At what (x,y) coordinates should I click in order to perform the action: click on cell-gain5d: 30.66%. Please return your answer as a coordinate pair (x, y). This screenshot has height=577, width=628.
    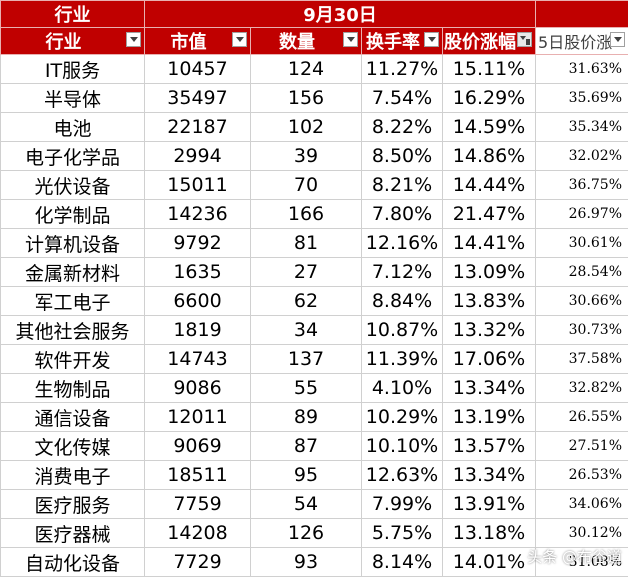
    Looking at the image, I should click on (582, 301).